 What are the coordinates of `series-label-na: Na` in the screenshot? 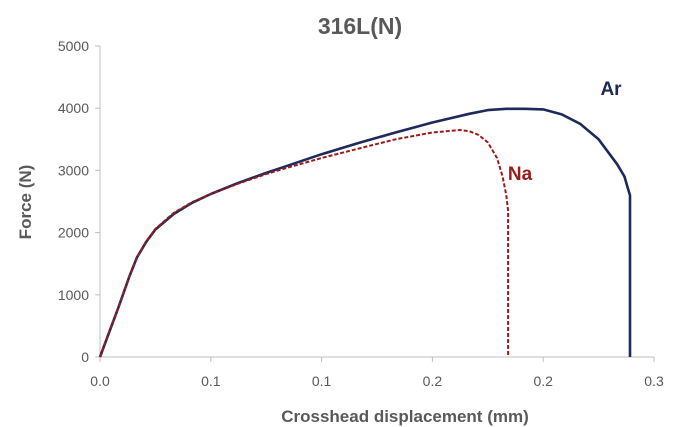 It's located at (520, 174).